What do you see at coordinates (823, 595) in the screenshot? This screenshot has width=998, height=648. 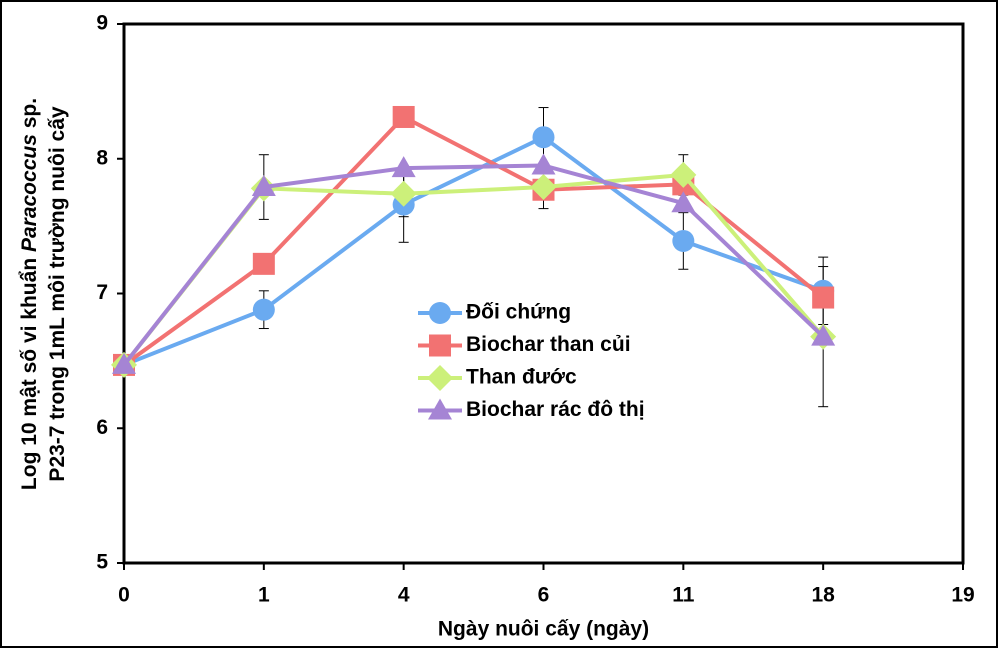 I see `x-tick-label: 18` at bounding box center [823, 595].